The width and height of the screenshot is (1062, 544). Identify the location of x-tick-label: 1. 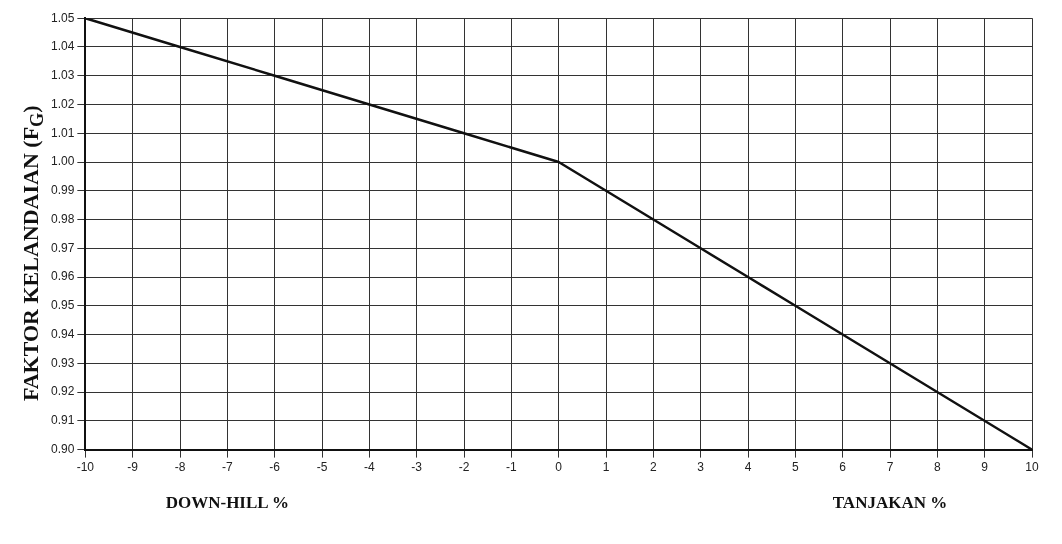
(606, 467).